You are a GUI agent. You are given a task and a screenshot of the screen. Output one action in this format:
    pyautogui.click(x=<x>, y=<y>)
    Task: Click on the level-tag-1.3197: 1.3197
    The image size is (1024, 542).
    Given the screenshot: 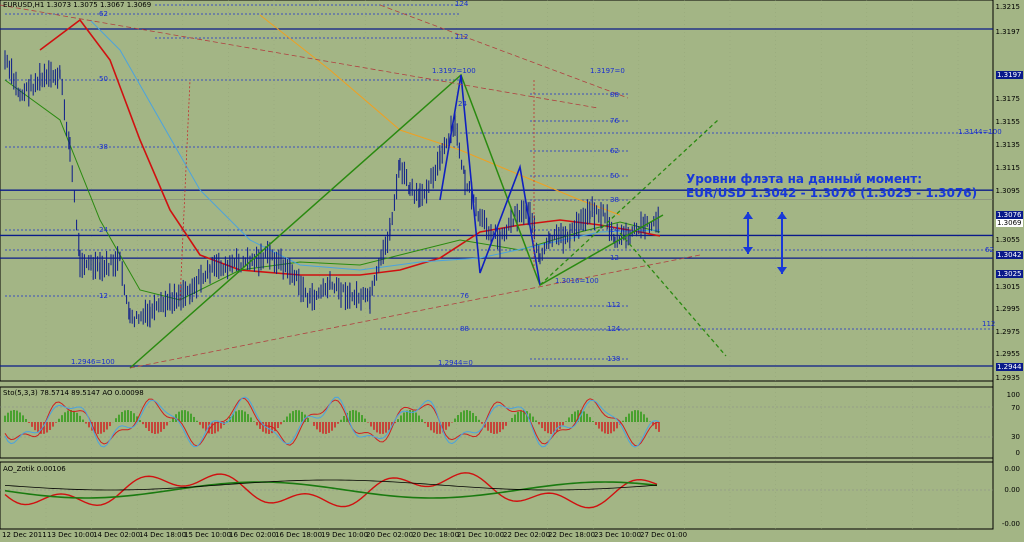 What is the action you would take?
    pyautogui.click(x=1009, y=75)
    